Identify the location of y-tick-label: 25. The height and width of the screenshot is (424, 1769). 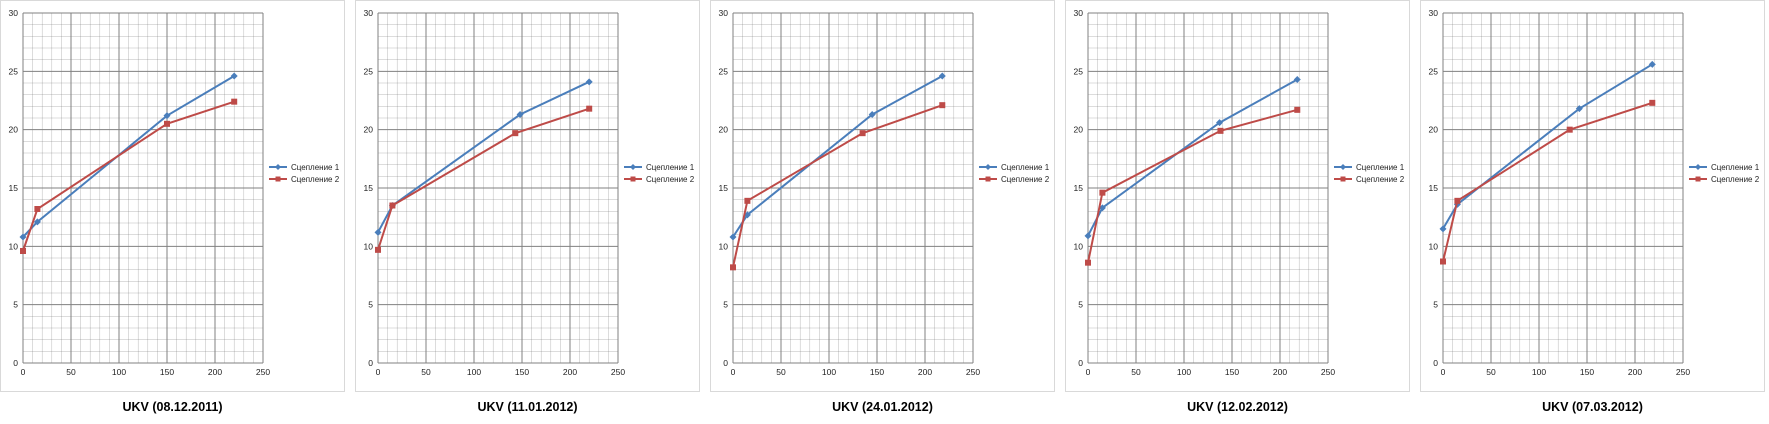
(724, 71).